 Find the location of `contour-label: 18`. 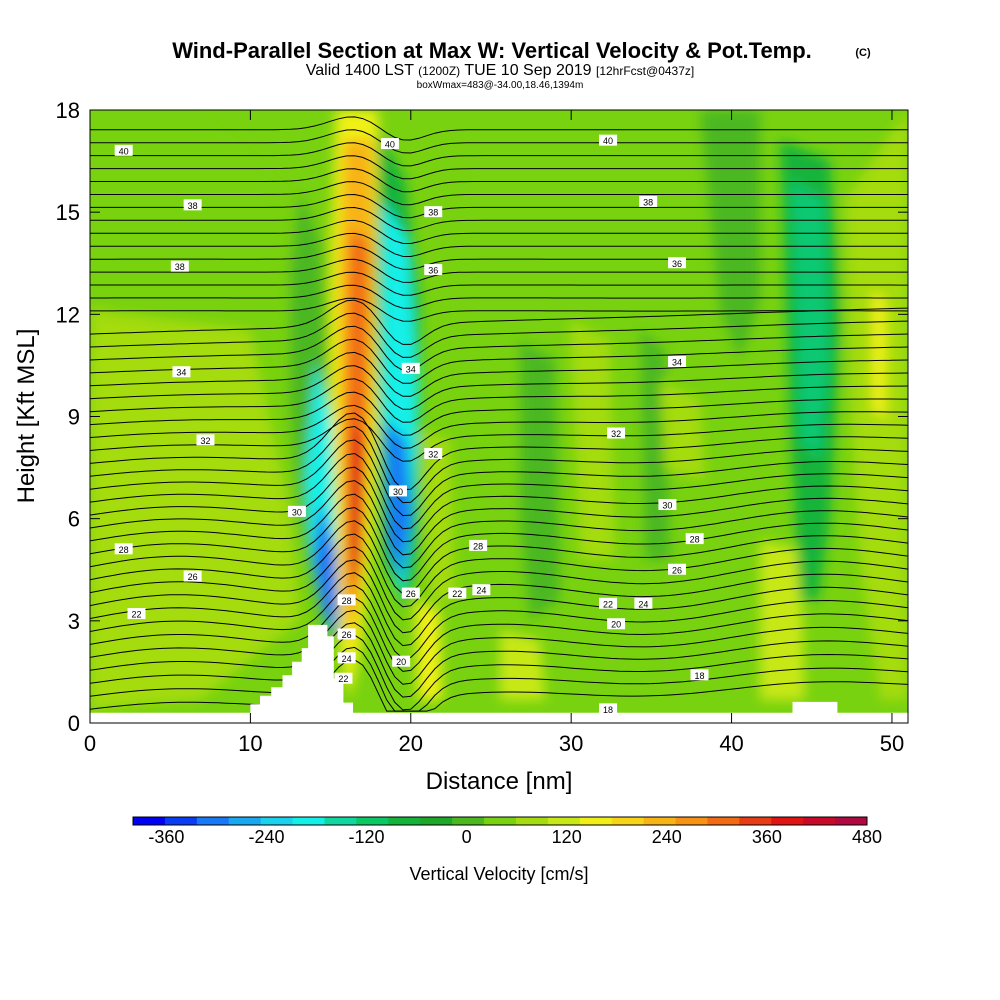

contour-label: 18 is located at coordinates (608, 710).